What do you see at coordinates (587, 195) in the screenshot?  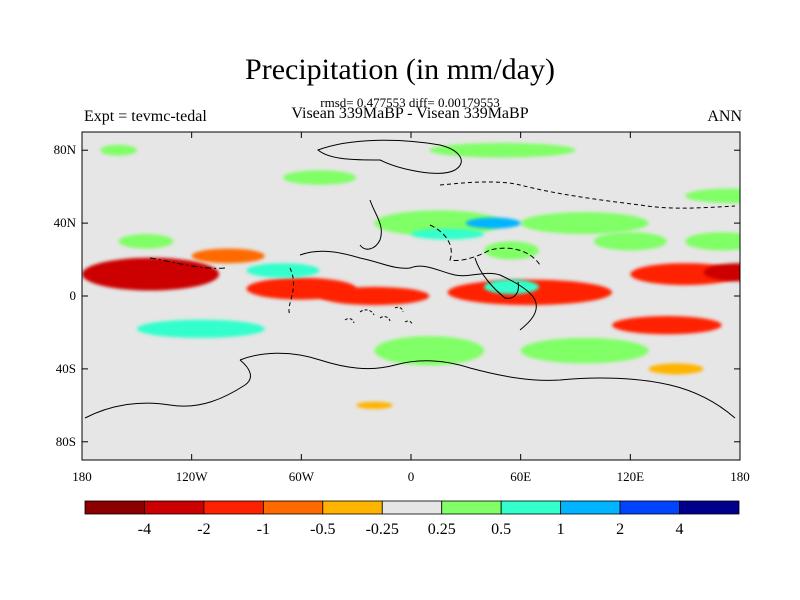 I see `coastline-dashed-north` at bounding box center [587, 195].